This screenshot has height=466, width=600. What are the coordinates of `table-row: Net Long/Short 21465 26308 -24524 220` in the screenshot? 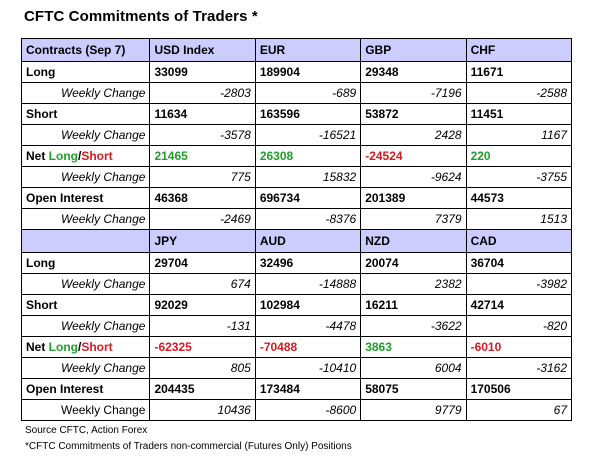 It's located at (296, 156).